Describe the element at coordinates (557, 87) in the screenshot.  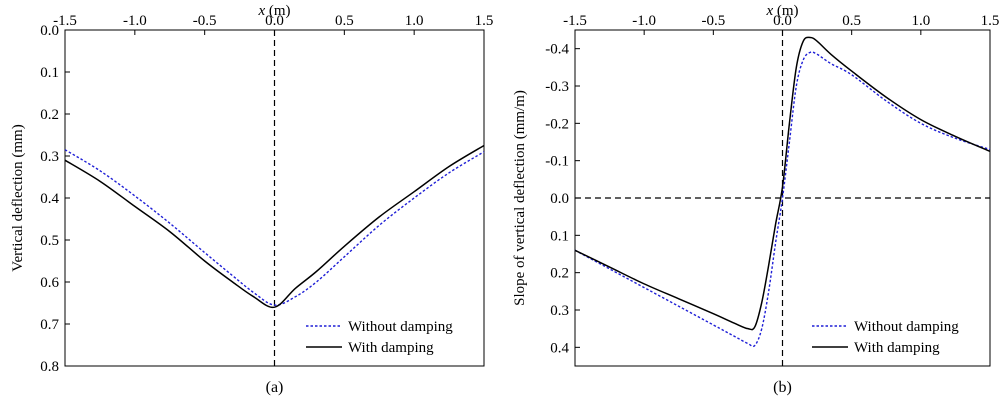
I see `y-tick-label: -0.3` at that location.